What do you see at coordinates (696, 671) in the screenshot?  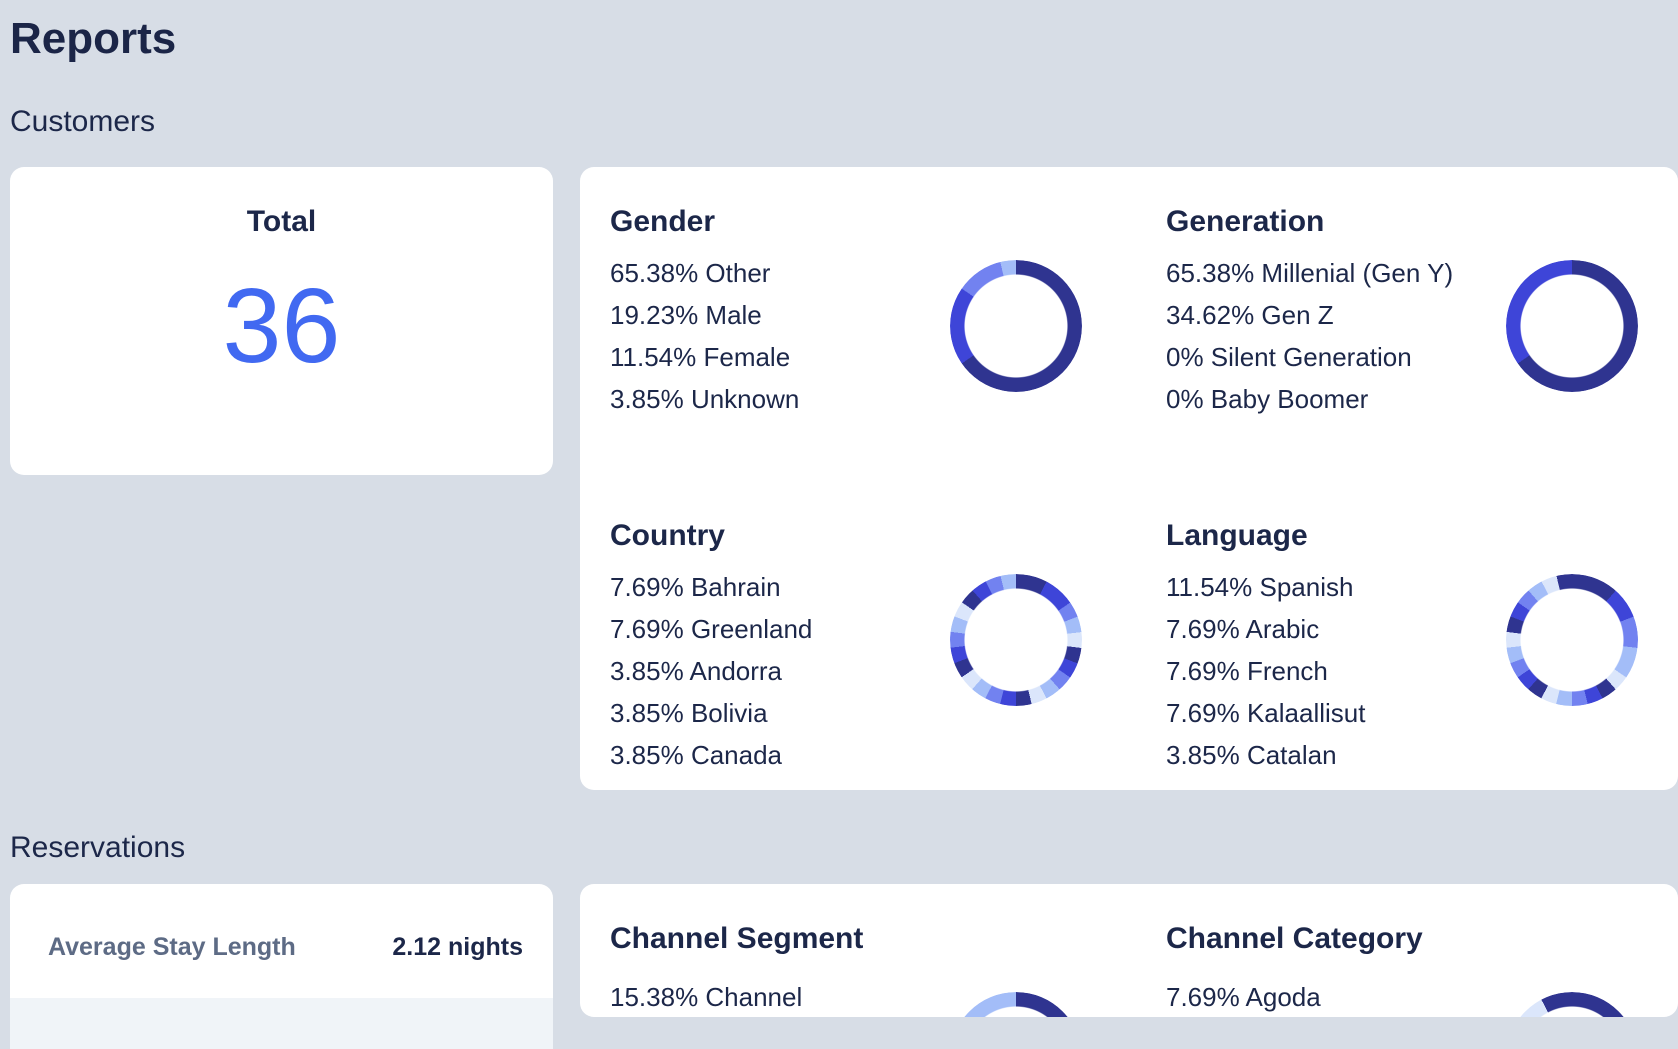 I see `legend-item: 3.85% Andorra` at bounding box center [696, 671].